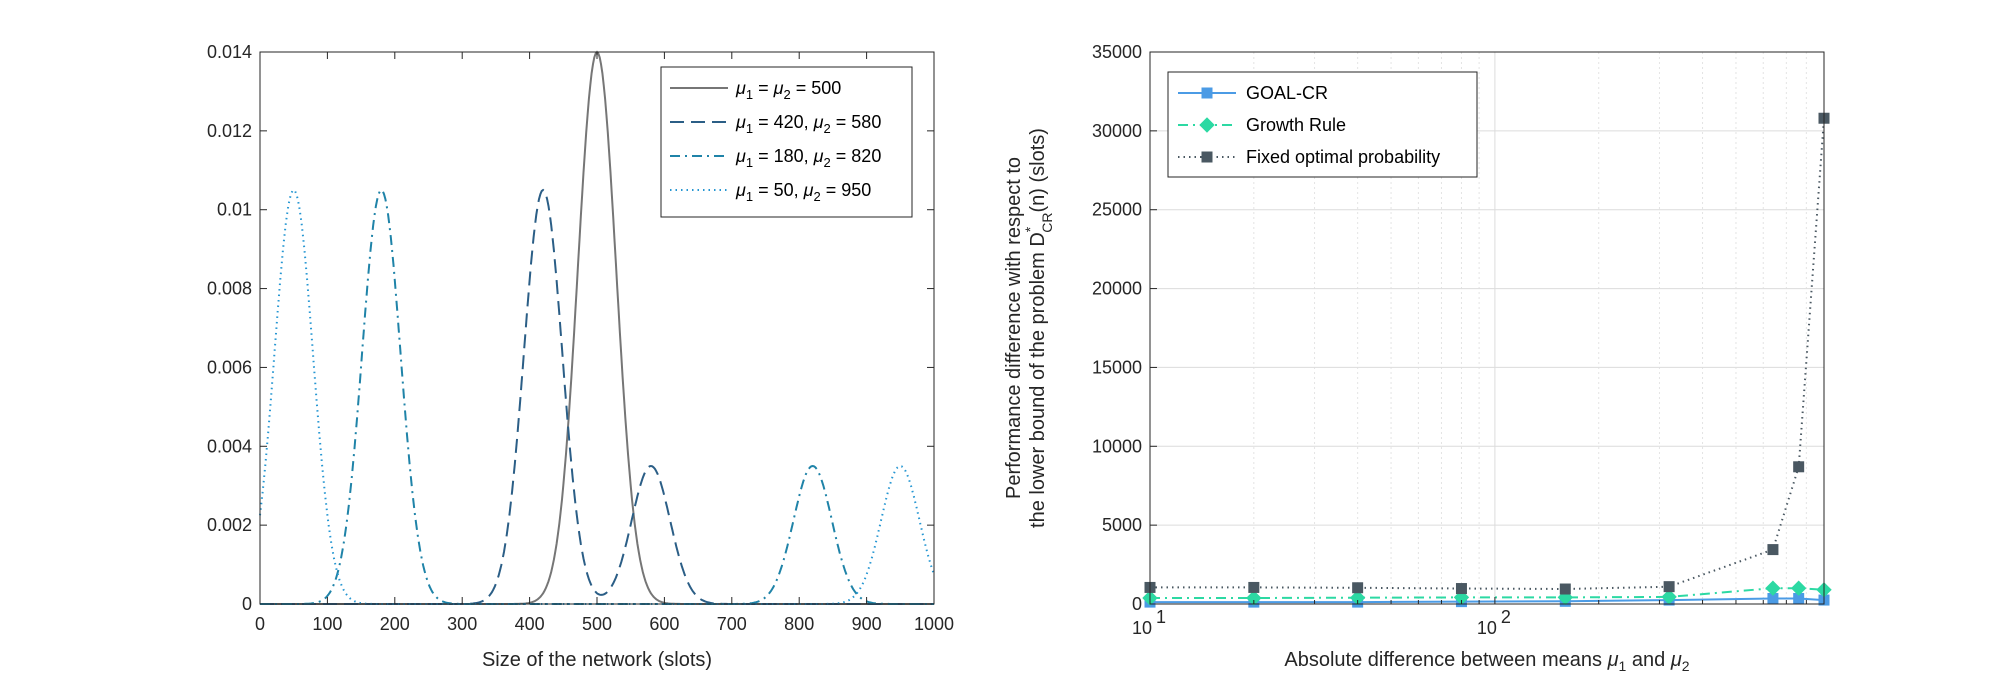  I want to click on left-x-tick-label: 100, so click(327, 624).